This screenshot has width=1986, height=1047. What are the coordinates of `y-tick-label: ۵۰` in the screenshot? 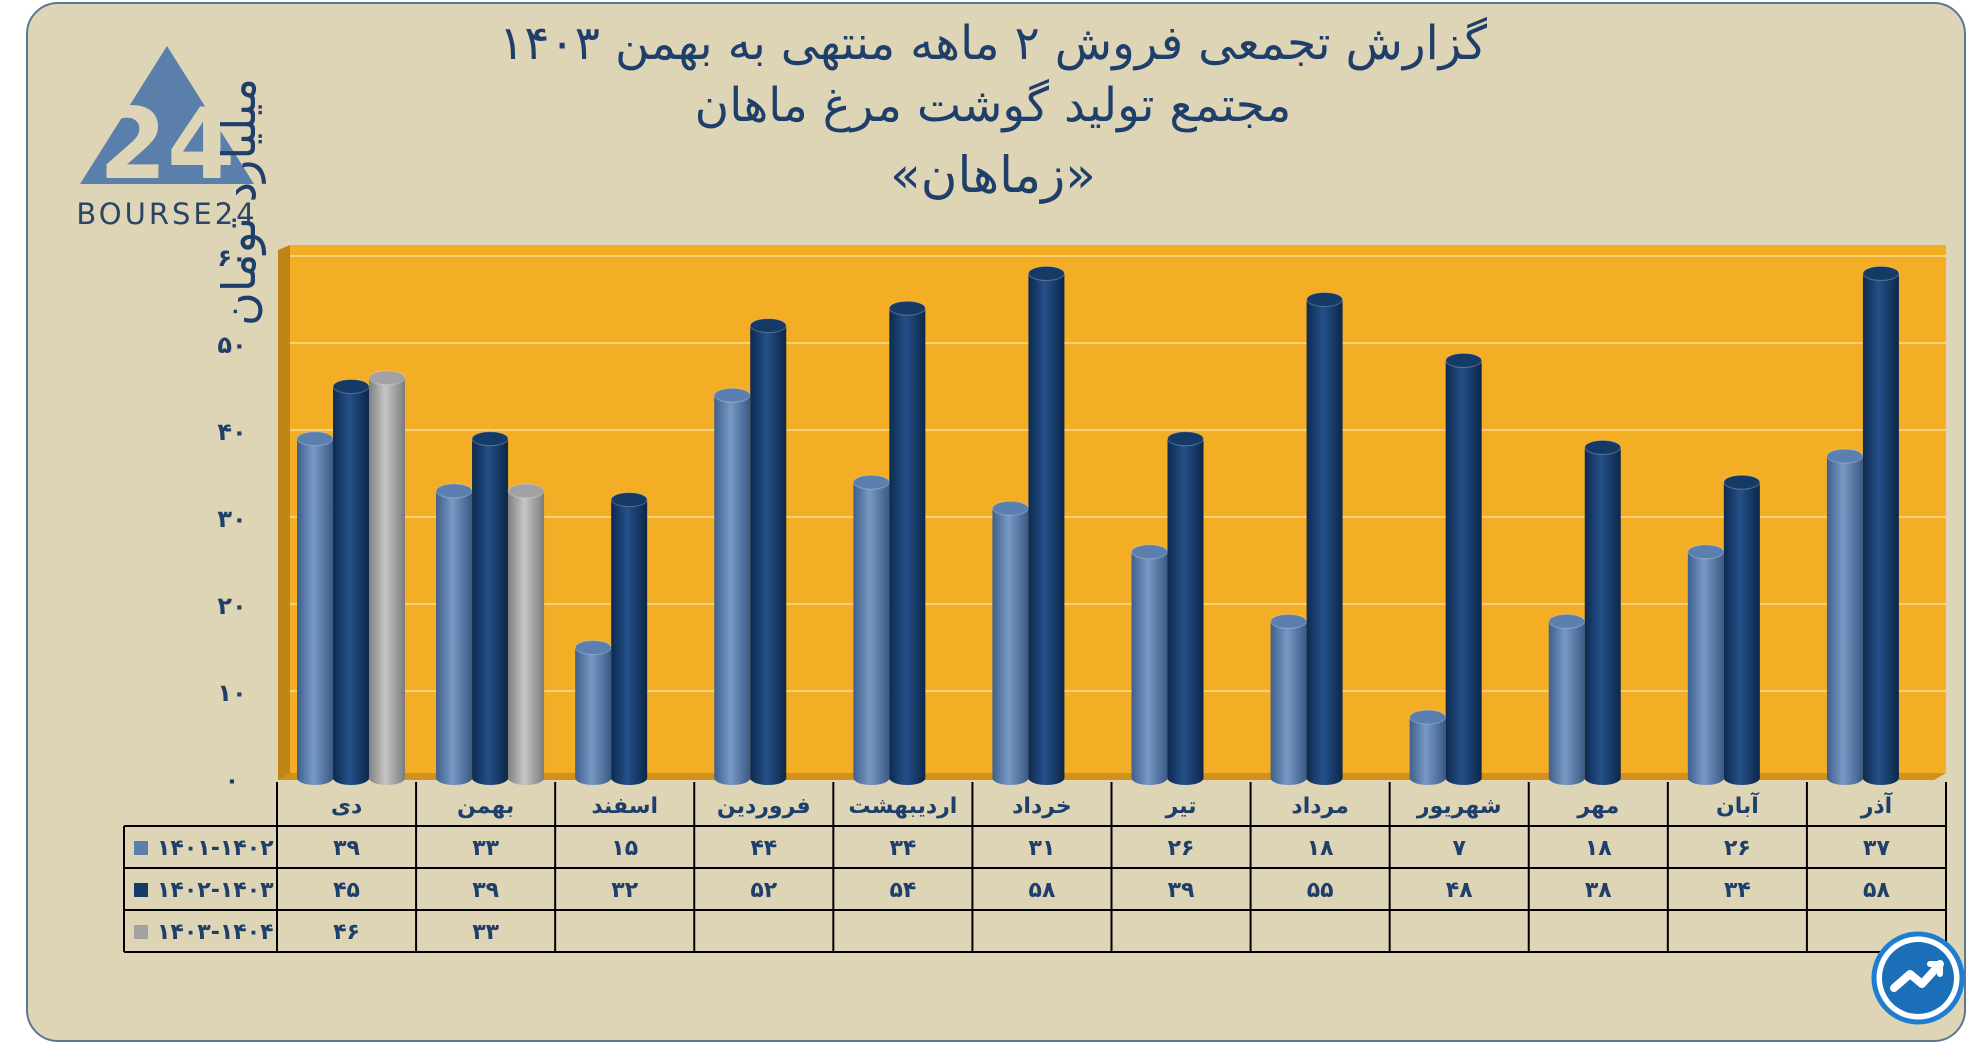 It's located at (231, 345).